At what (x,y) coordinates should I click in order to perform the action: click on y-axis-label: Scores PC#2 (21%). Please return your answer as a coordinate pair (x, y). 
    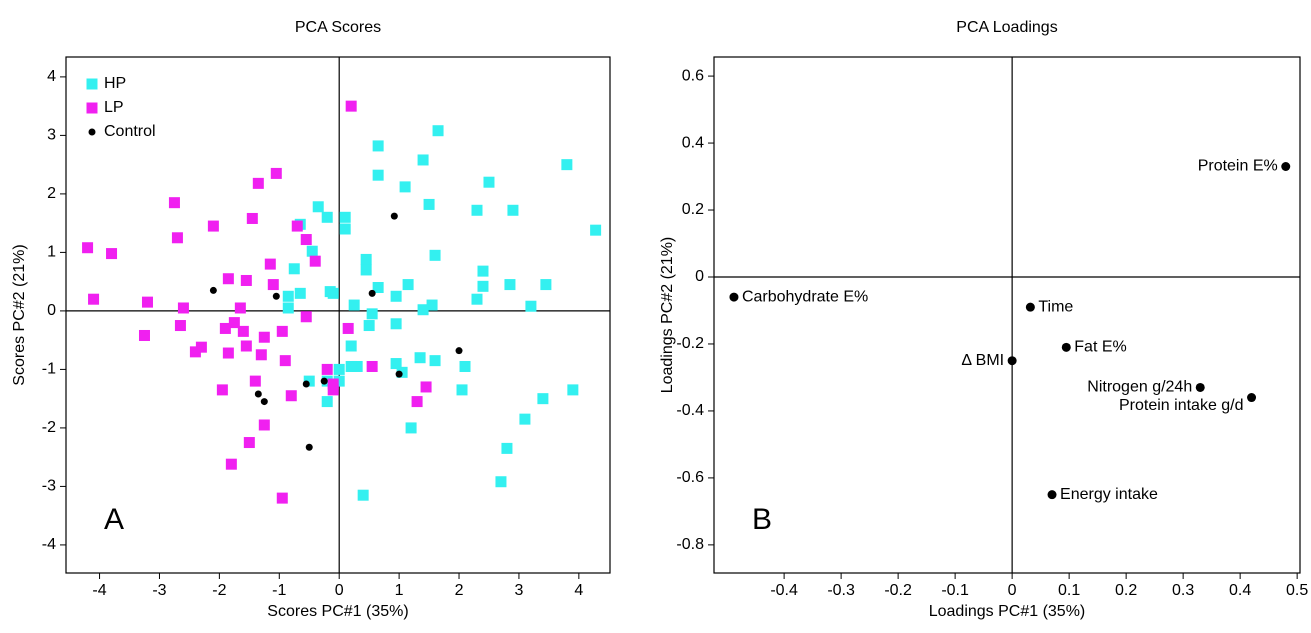
    Looking at the image, I should click on (19, 314).